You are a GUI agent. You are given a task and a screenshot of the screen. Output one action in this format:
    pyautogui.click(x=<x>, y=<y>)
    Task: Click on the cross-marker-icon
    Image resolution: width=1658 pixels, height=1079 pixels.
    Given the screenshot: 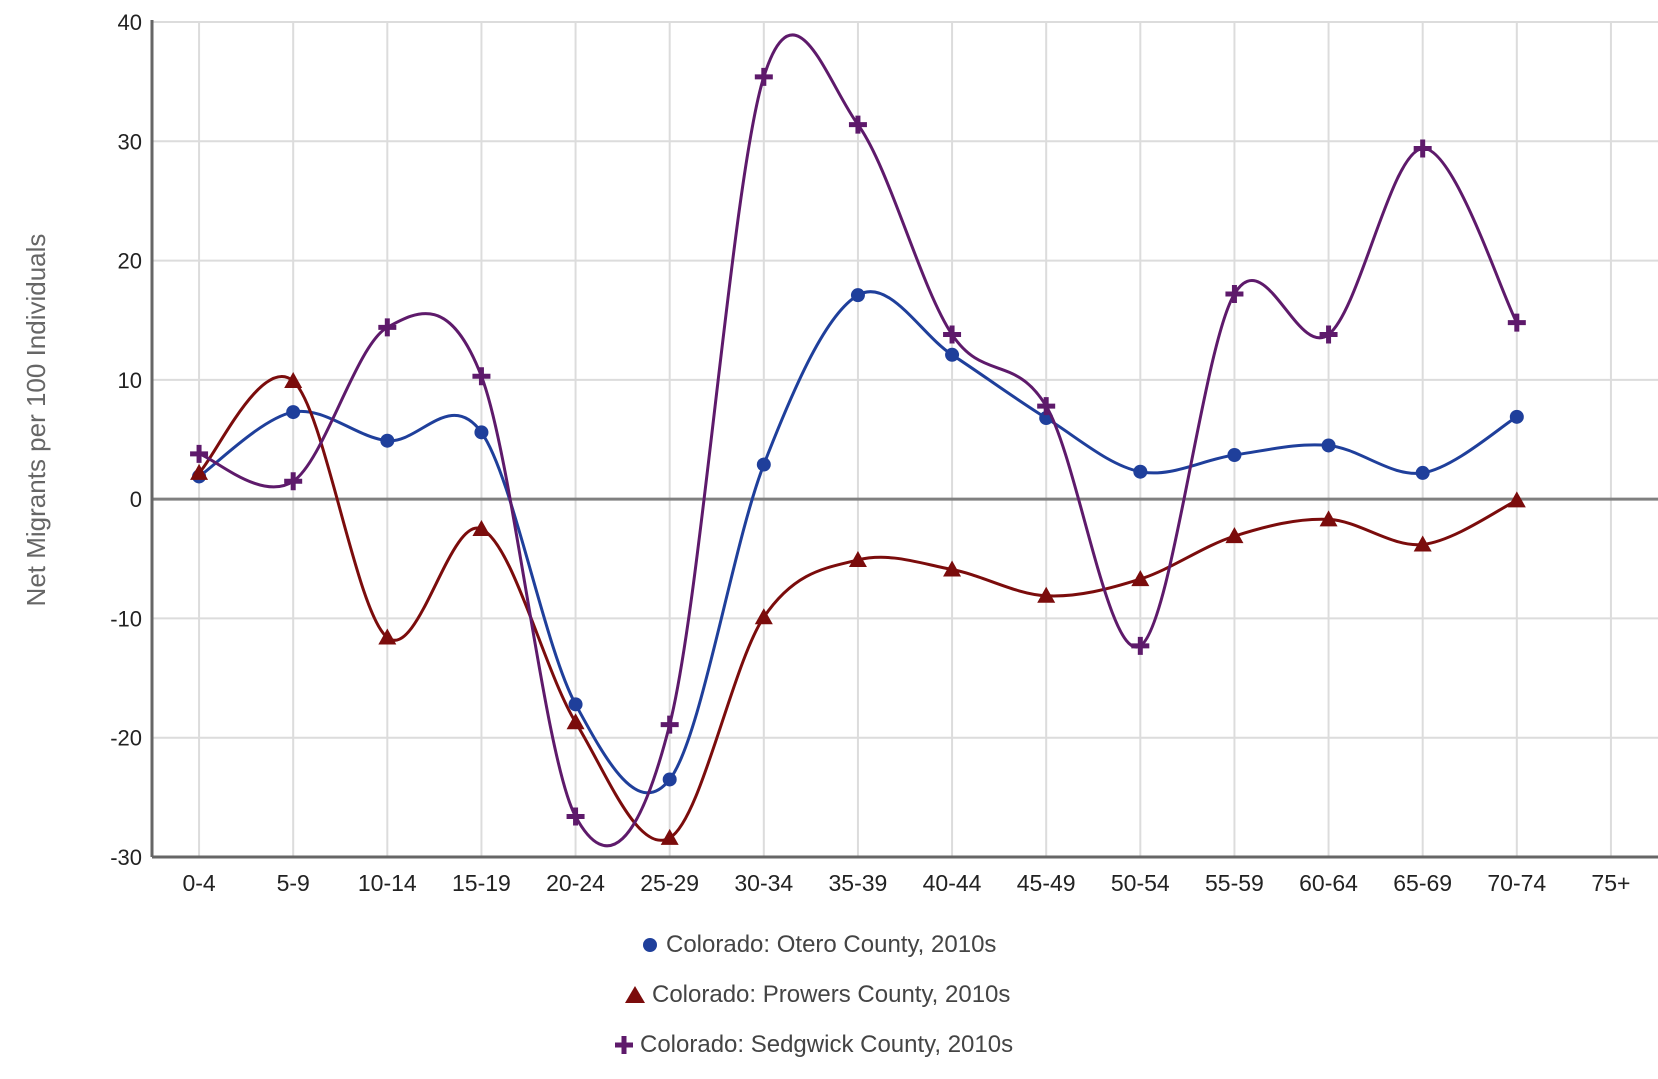 What is the action you would take?
    pyautogui.click(x=624, y=1044)
    